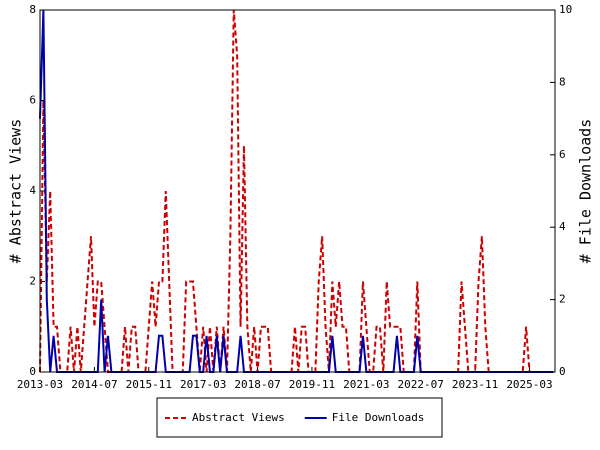  I want to click on x-tick-label: 2025-03, so click(529, 384).